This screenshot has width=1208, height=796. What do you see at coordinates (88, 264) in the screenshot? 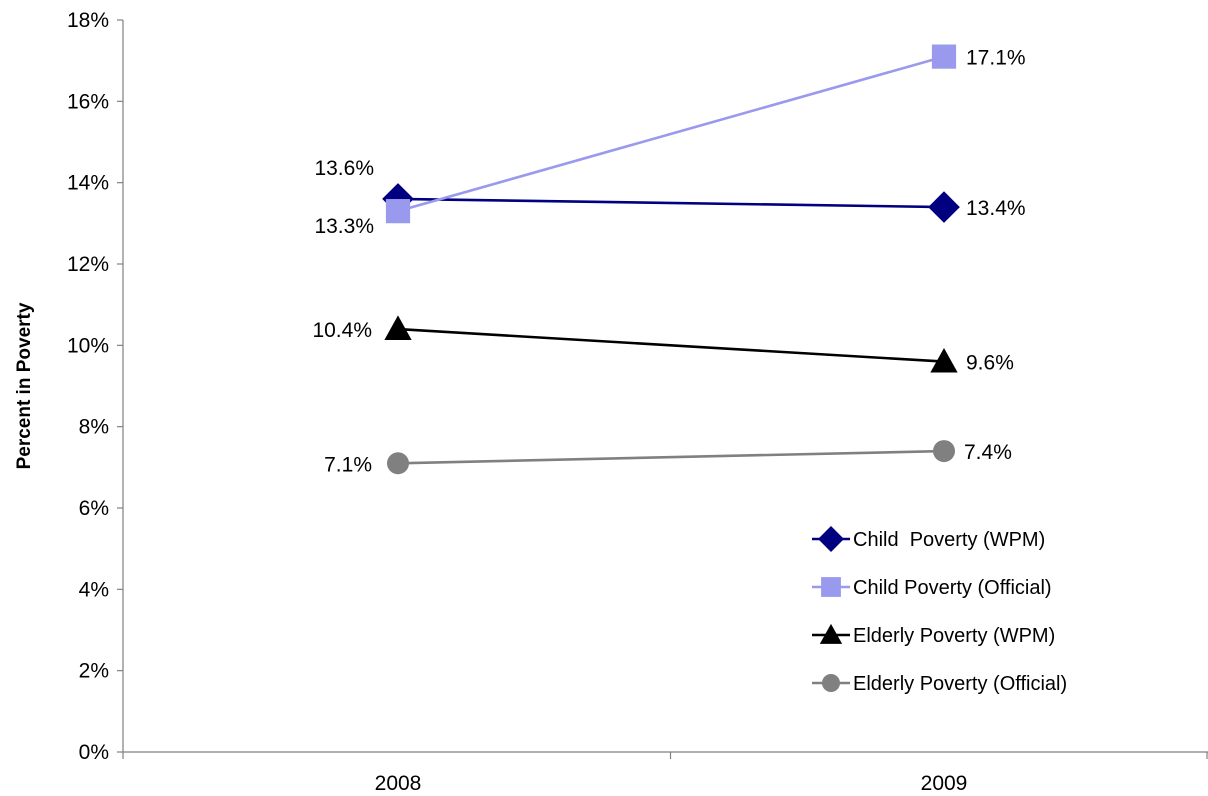
I see `y-tick-label: 12%` at bounding box center [88, 264].